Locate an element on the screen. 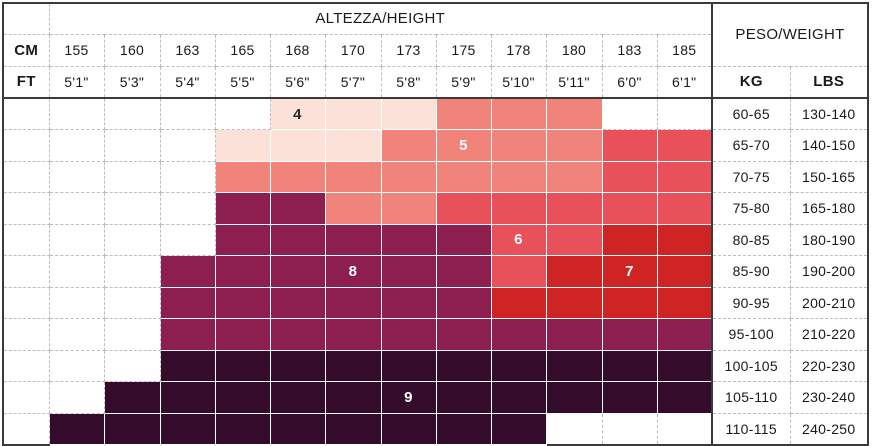 The image size is (872, 446). size-cell: 4 is located at coordinates (297, 113).